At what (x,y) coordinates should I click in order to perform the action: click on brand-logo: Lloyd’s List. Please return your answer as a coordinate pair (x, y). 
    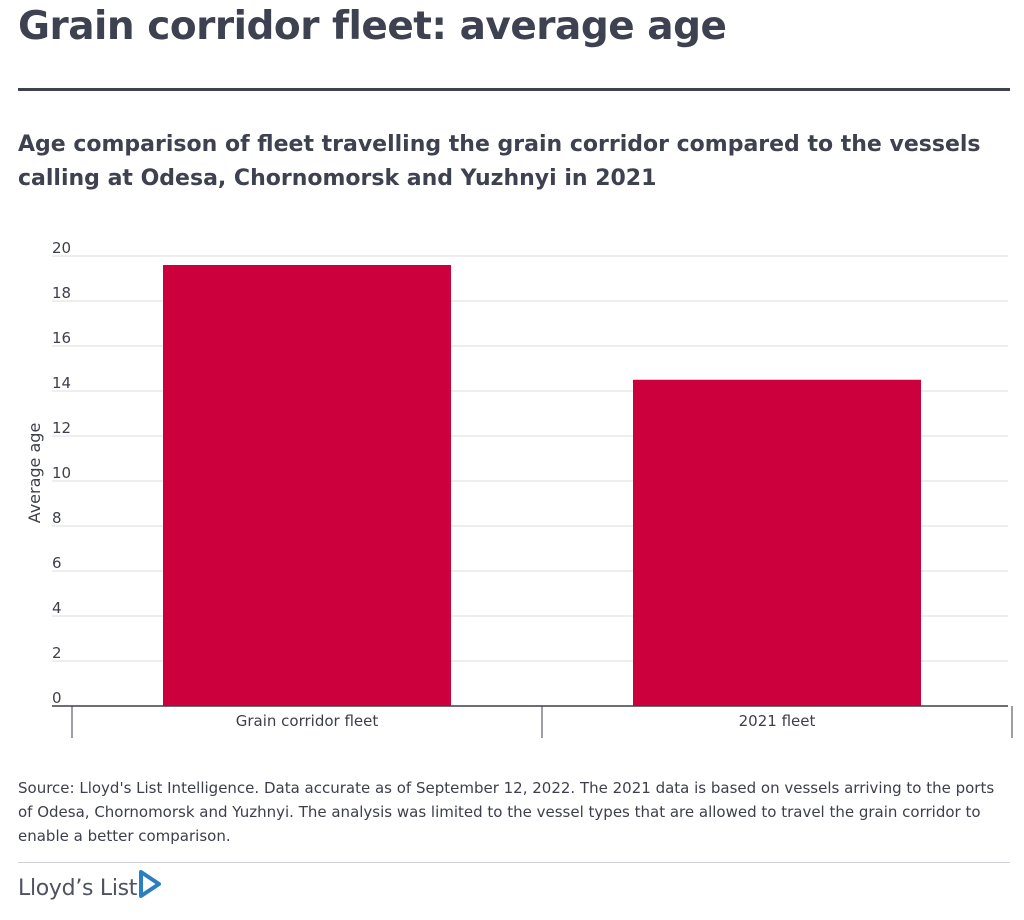
    Looking at the image, I should click on (90, 888).